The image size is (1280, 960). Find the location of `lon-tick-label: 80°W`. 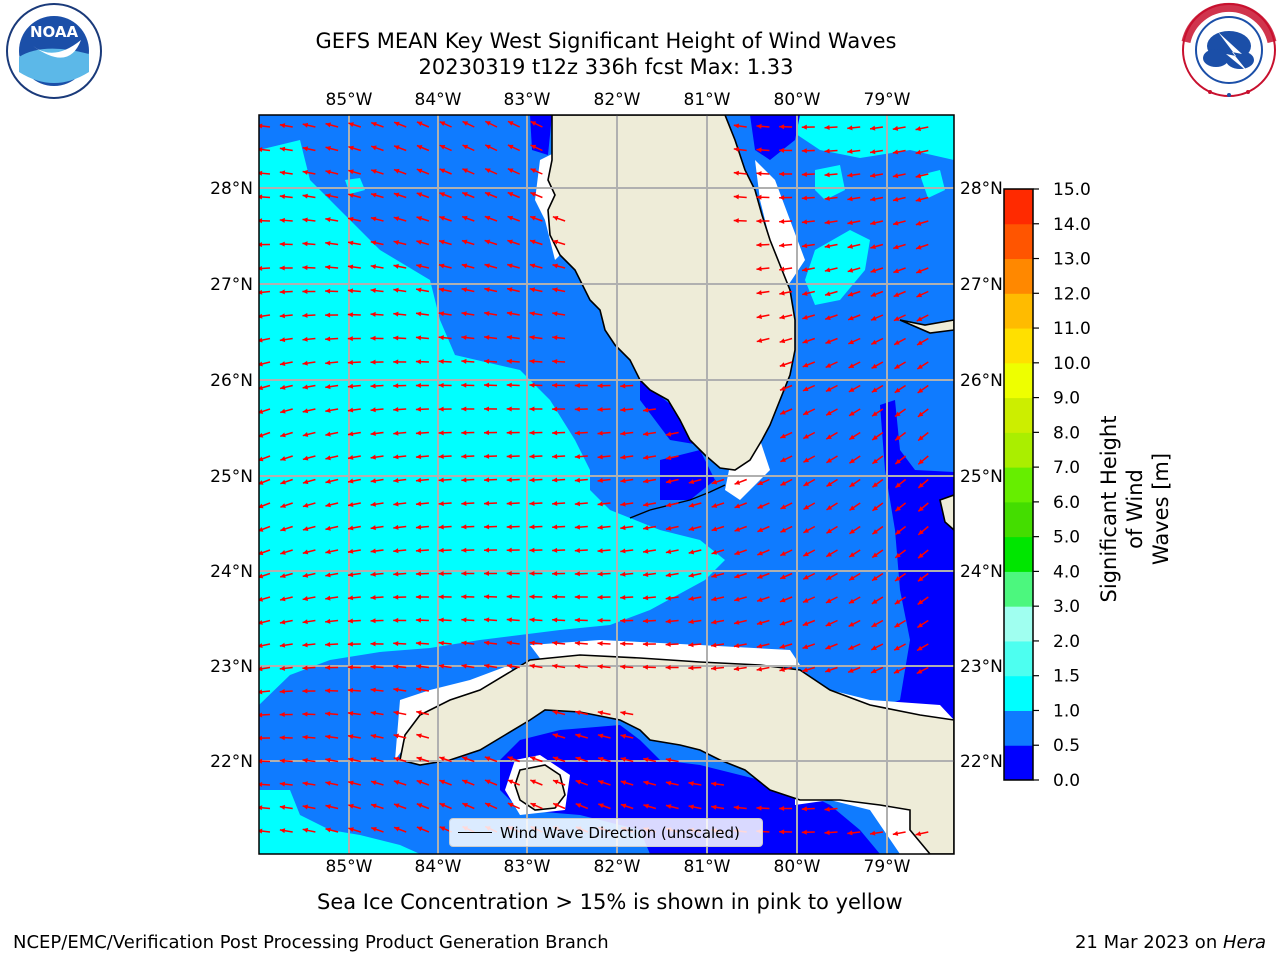

lon-tick-label: 80°W is located at coordinates (797, 100).